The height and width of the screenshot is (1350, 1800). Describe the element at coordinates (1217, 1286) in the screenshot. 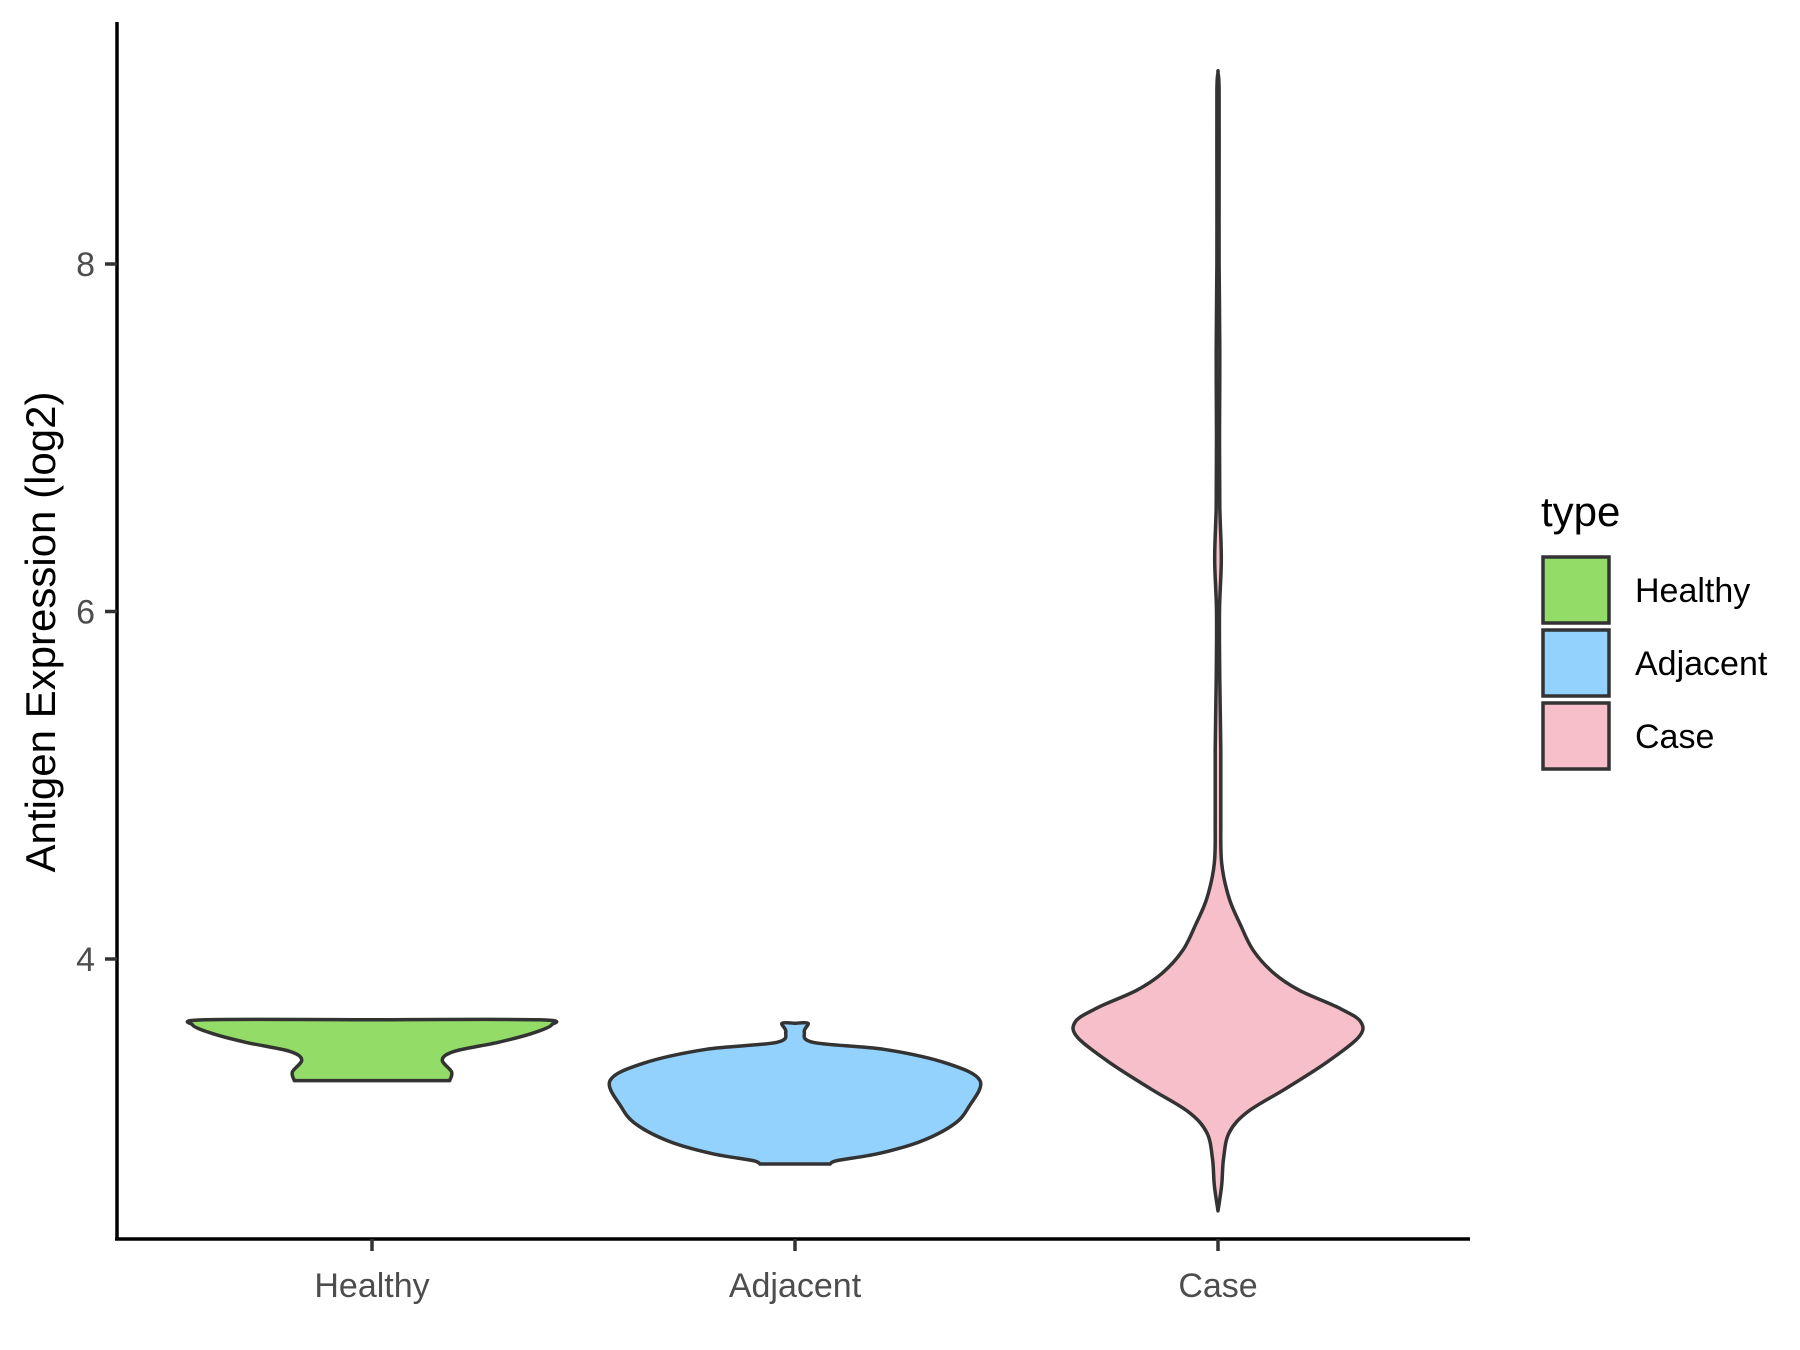

I see `x-tick-label: Case` at that location.